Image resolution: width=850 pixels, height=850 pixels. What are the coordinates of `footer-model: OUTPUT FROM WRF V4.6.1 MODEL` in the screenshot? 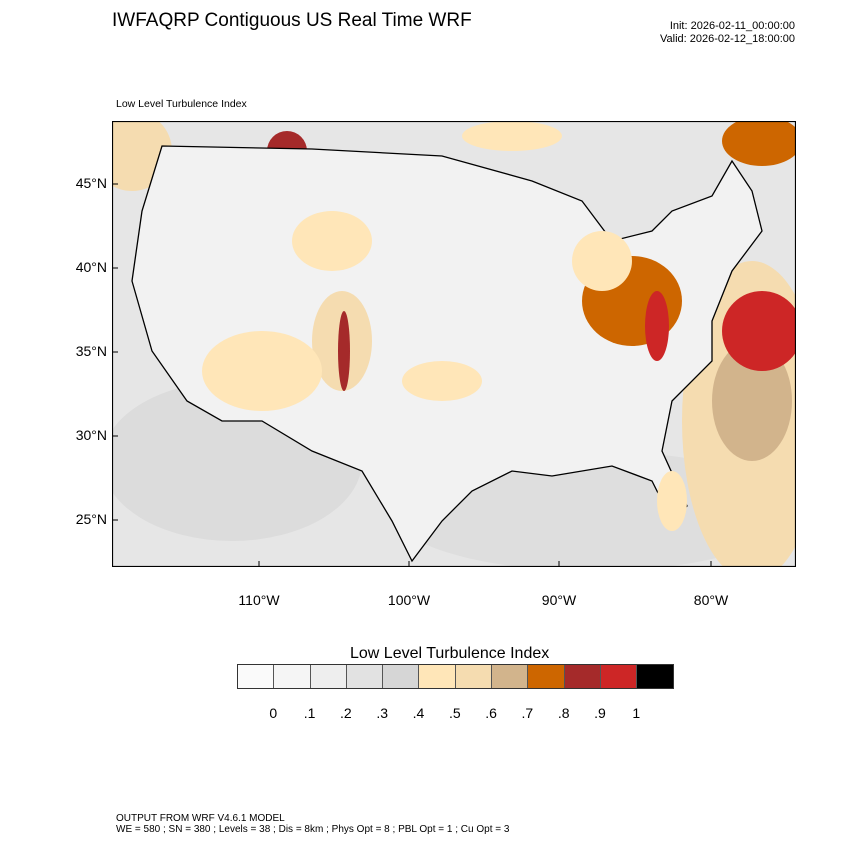 It's located at (200, 818).